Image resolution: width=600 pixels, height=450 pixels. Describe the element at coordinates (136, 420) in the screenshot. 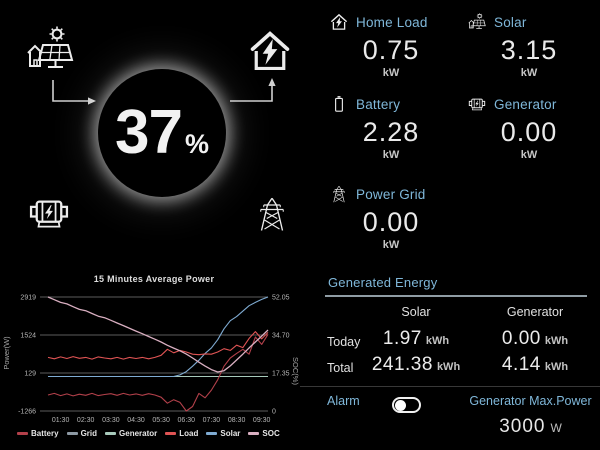

I see `svg-text: 04:30` at that location.